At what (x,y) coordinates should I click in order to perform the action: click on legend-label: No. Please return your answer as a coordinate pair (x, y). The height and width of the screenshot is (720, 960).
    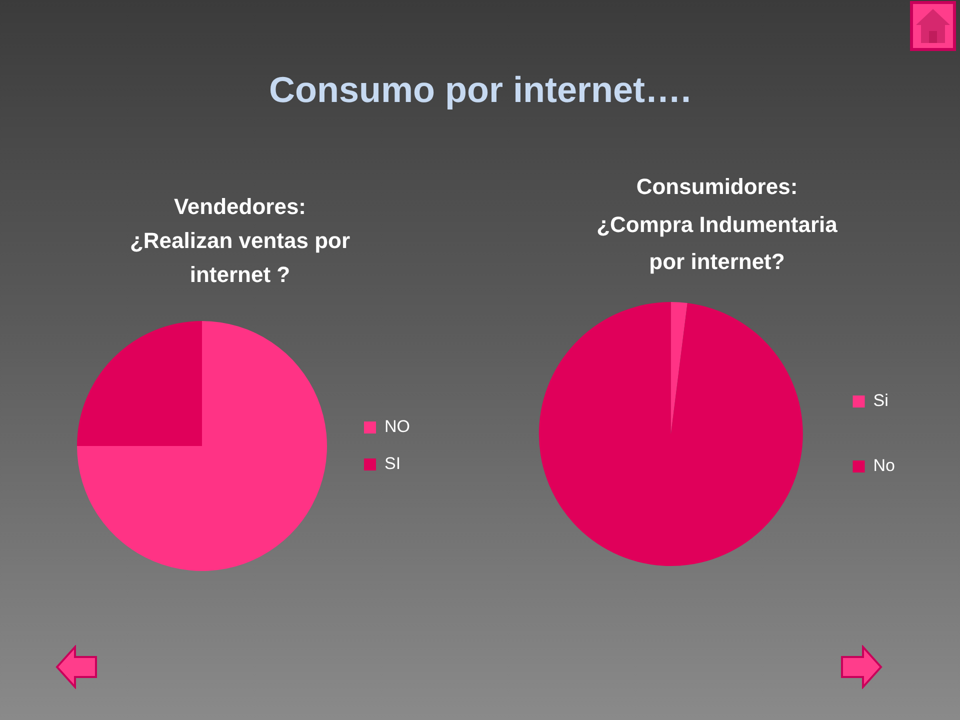
    Looking at the image, I should click on (884, 466).